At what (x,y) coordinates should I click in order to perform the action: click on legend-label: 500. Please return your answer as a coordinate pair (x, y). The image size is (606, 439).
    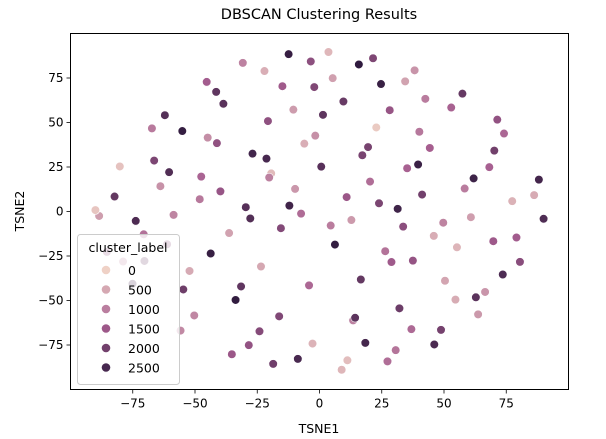
    Looking at the image, I should click on (140, 290).